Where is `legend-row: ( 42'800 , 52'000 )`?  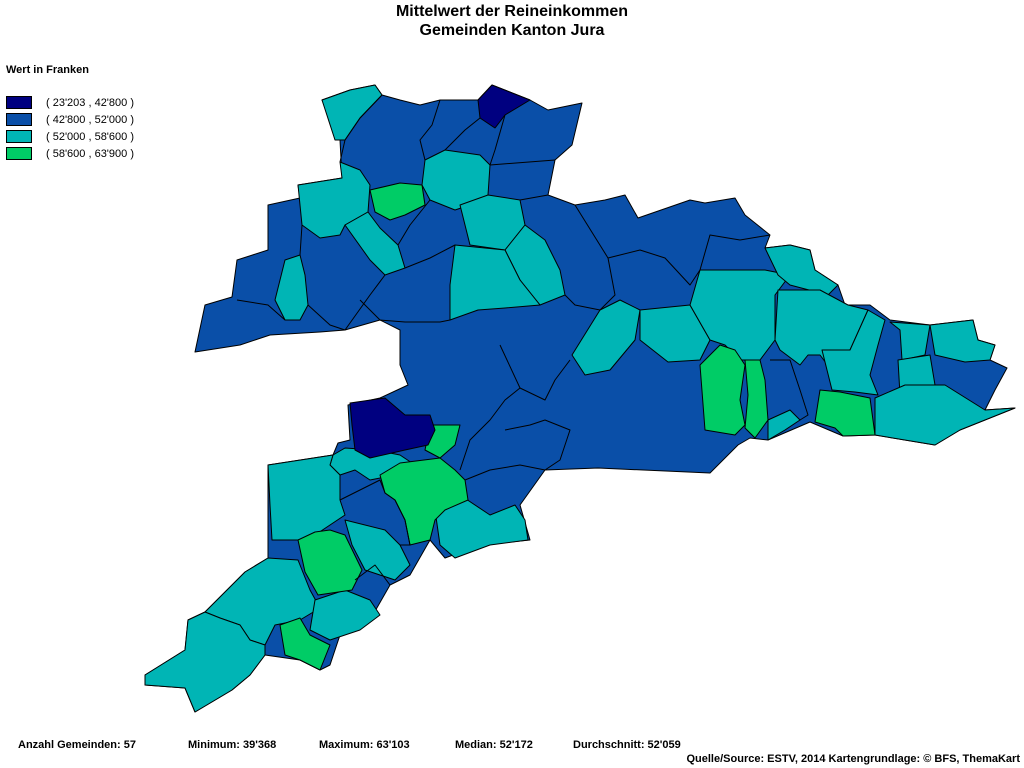
legend-row: ( 42'800 , 52'000 ) is located at coordinates (70, 119).